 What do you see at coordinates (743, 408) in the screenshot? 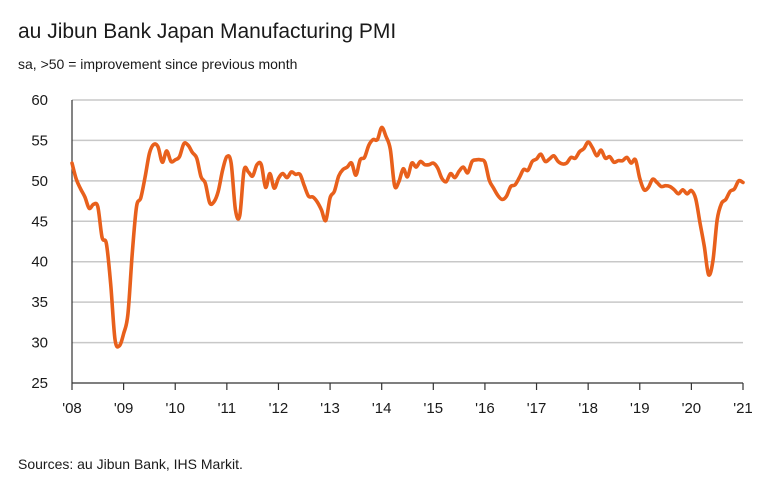
I see `x-tick-label-13: '21` at bounding box center [743, 408].